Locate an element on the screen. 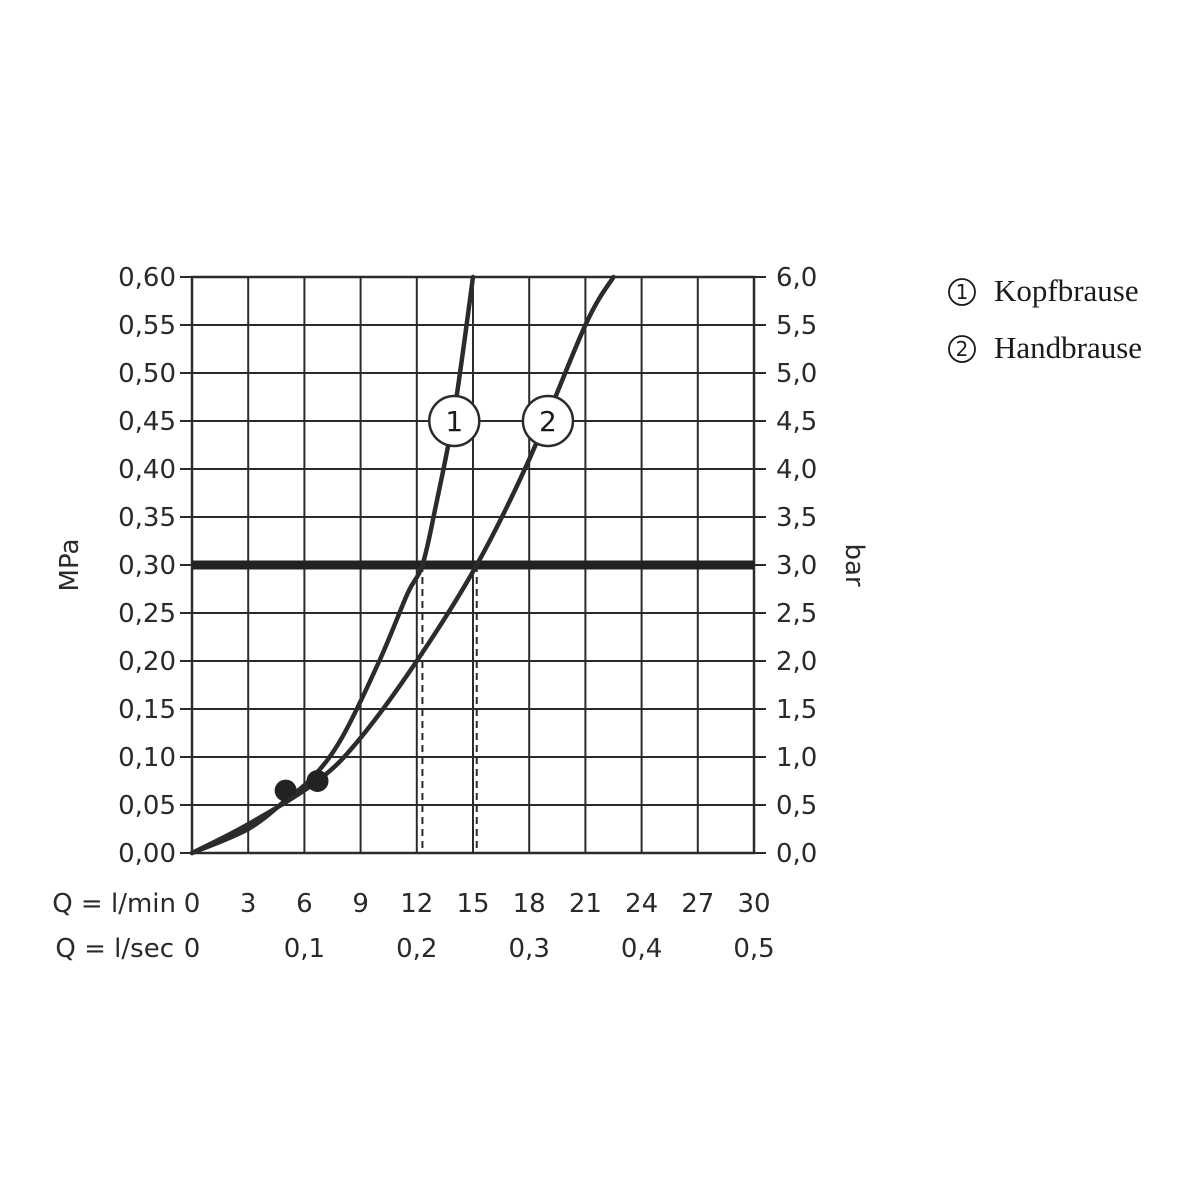  x-axis-secondary-unit-label: Q = l/sec is located at coordinates (114, 949).